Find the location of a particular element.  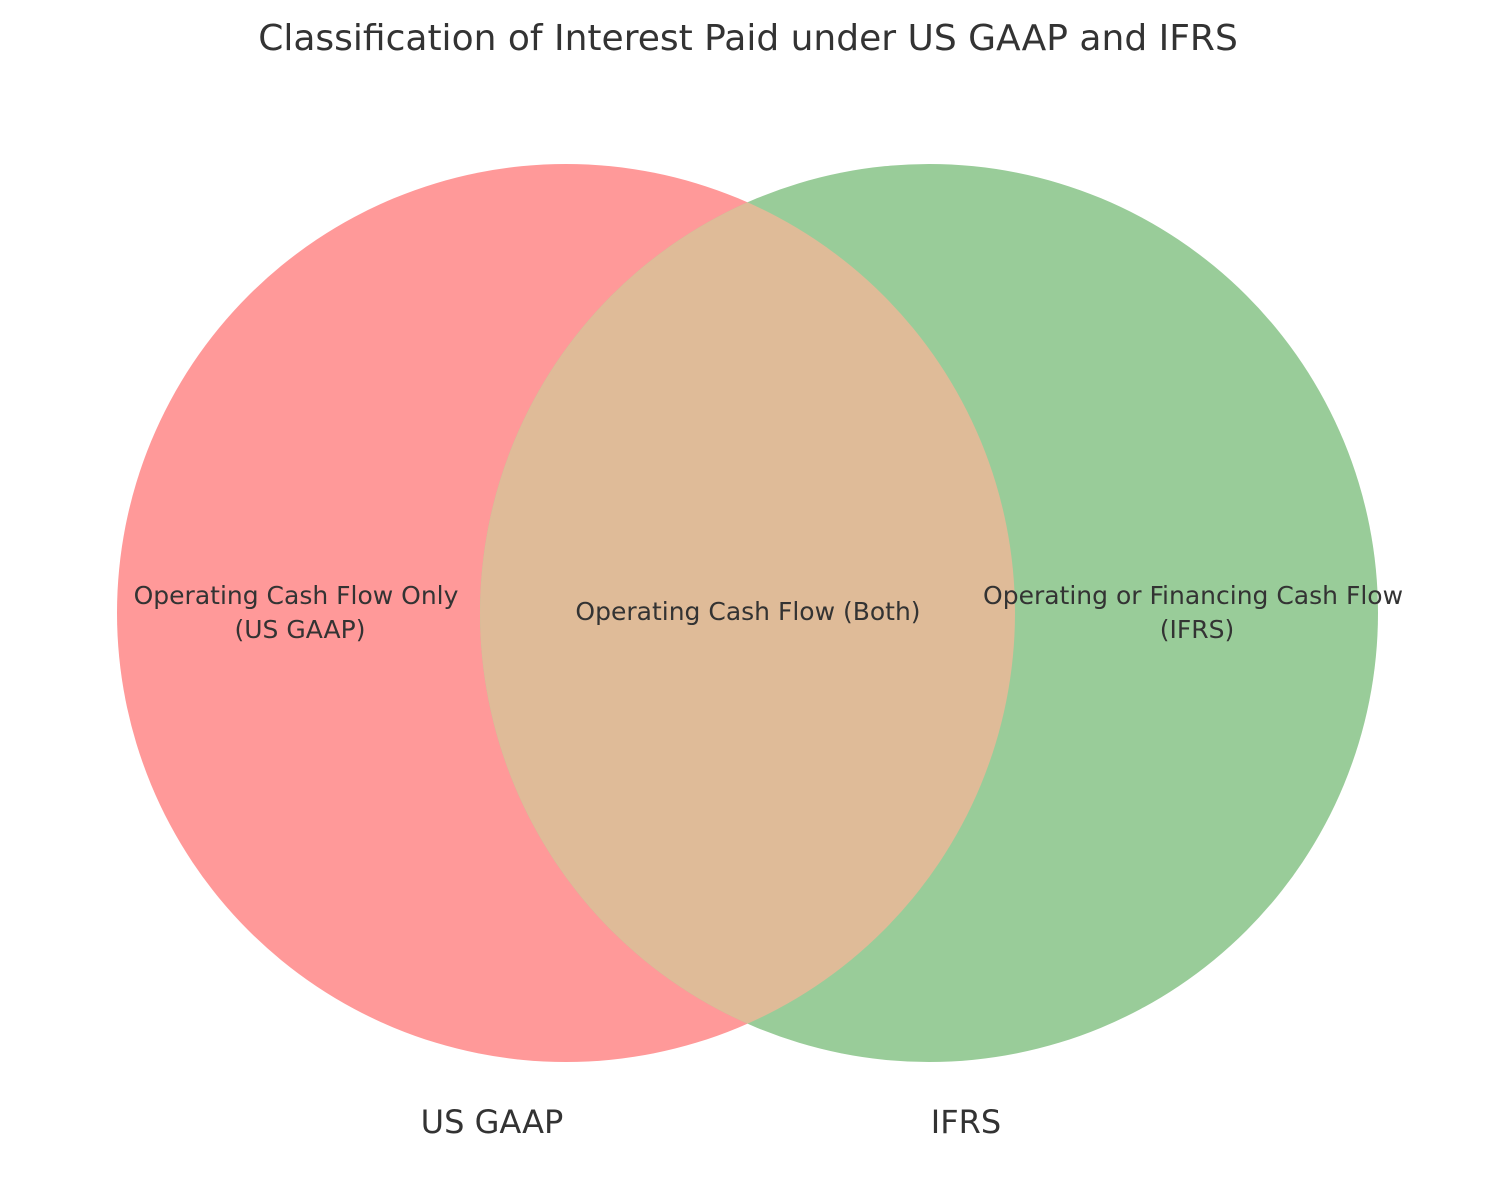

overlap-label: Operating Cash Flow (Both) is located at coordinates (747, 611).